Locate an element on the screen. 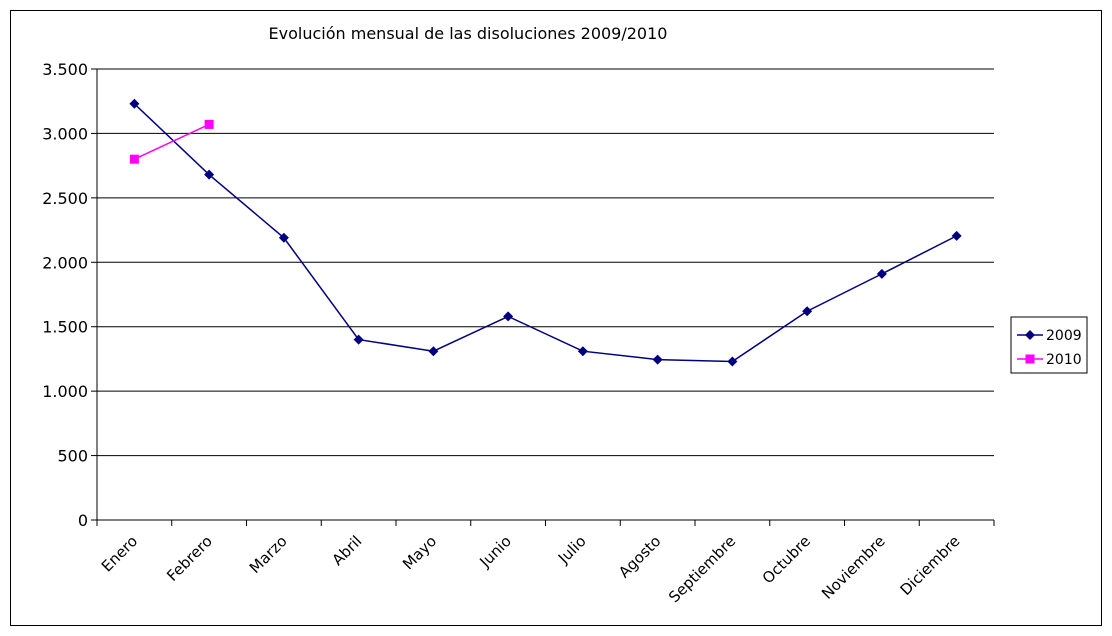 This screenshot has width=1112, height=636. y-tick-label: 3.500 is located at coordinates (65, 69).